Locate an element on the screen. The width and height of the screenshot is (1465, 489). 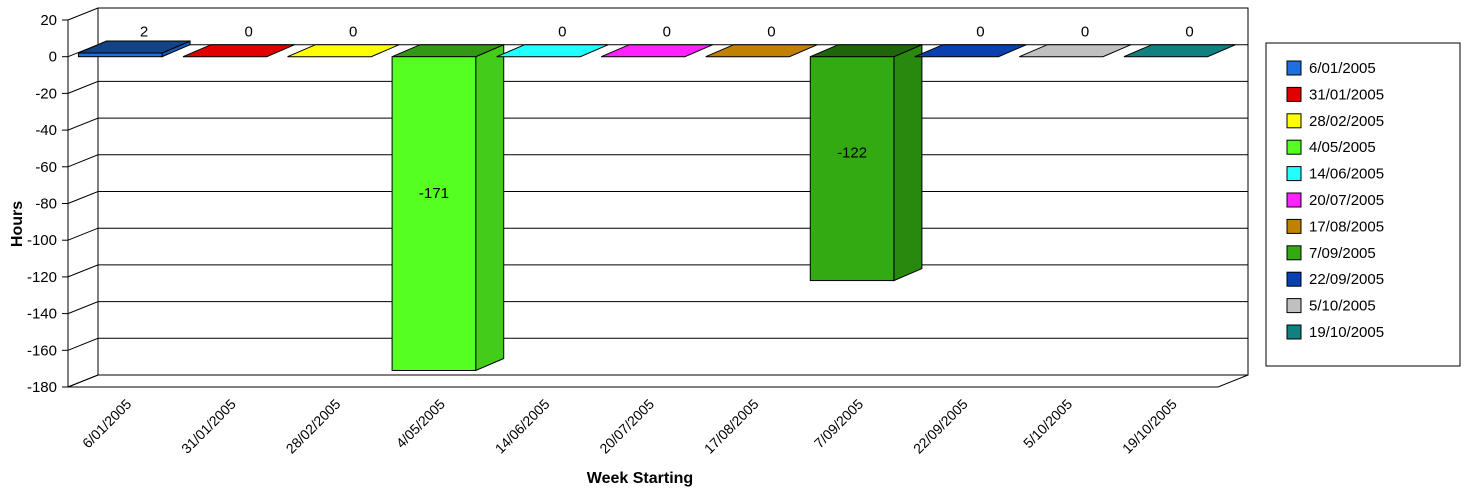
bar-19/10/2005 is located at coordinates (1179, 51).